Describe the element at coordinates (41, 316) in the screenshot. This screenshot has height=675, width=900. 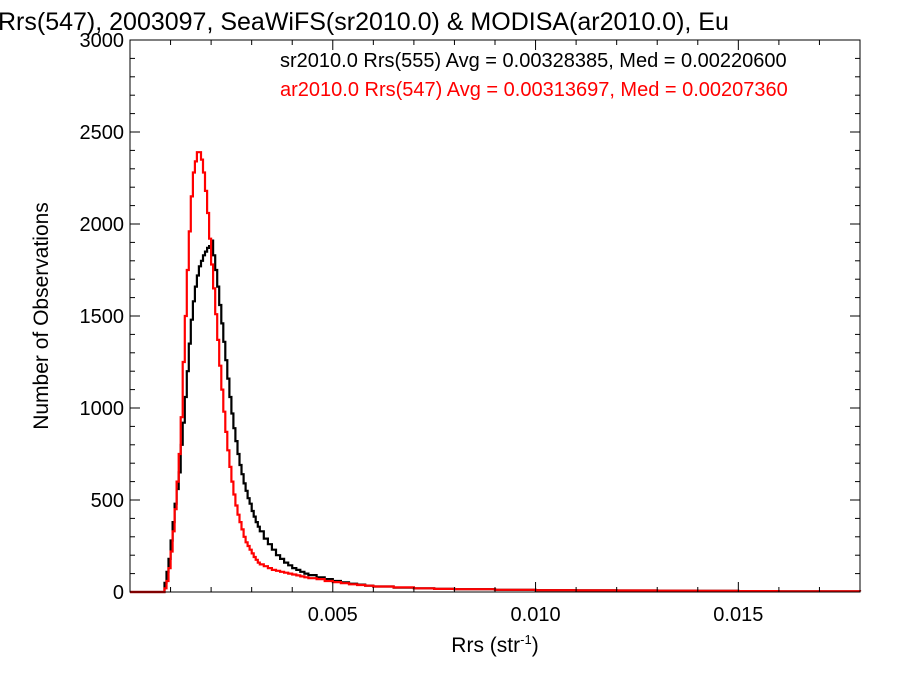
I see `y-axis-label: Number of Observations` at that location.